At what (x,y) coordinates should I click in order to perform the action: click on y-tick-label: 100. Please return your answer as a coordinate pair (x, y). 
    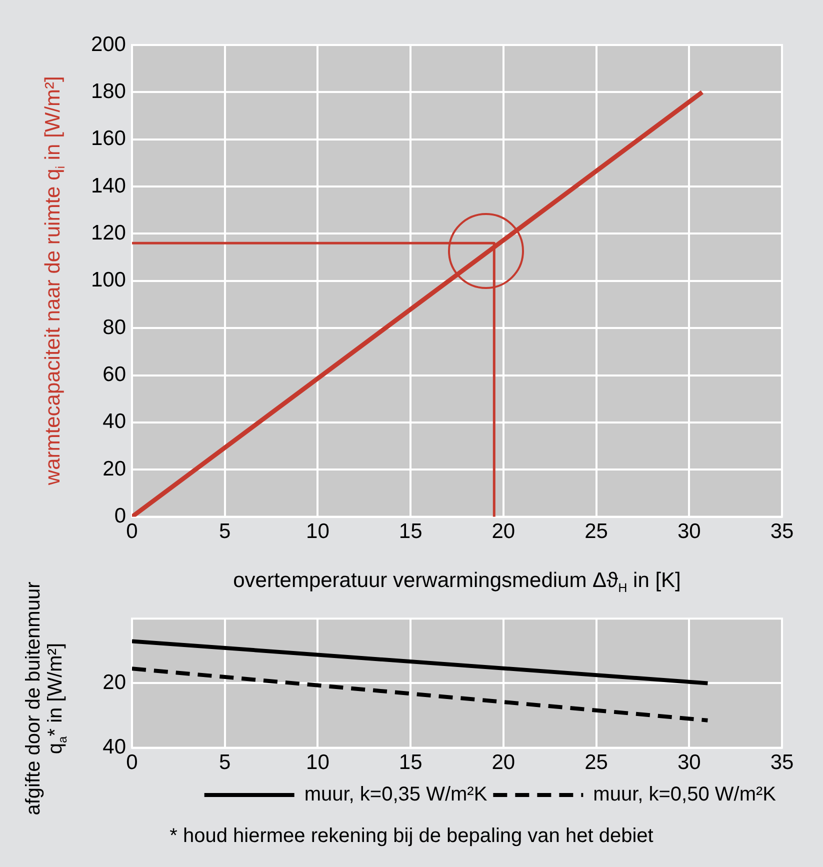
    Looking at the image, I should click on (108, 280).